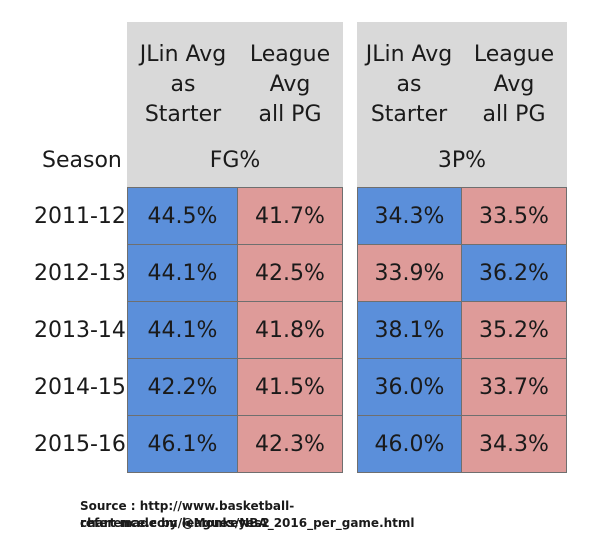 The image size is (603, 542). I want to click on value-cell: 36.0%, so click(409, 387).